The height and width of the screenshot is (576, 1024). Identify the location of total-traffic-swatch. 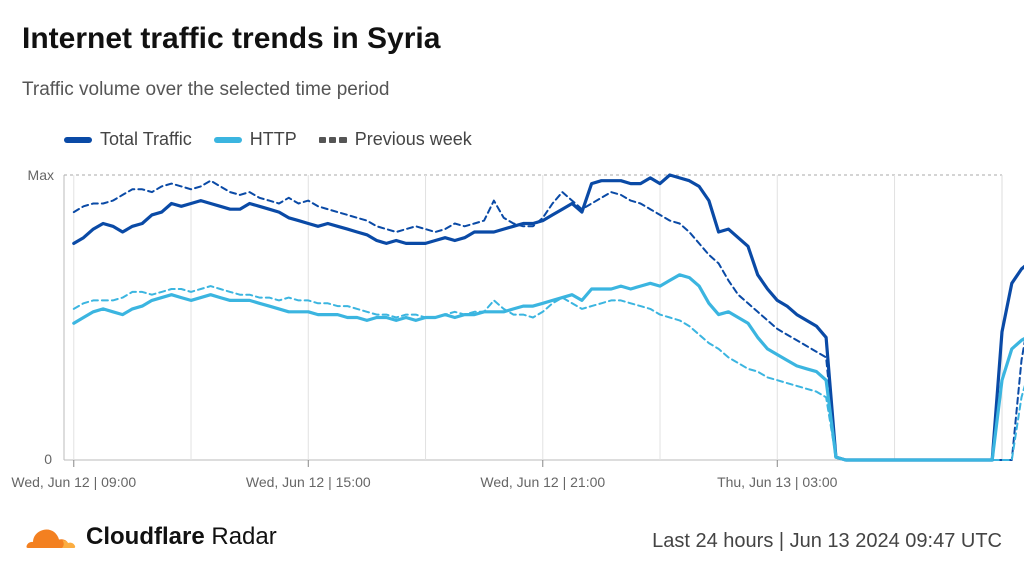
(78, 139).